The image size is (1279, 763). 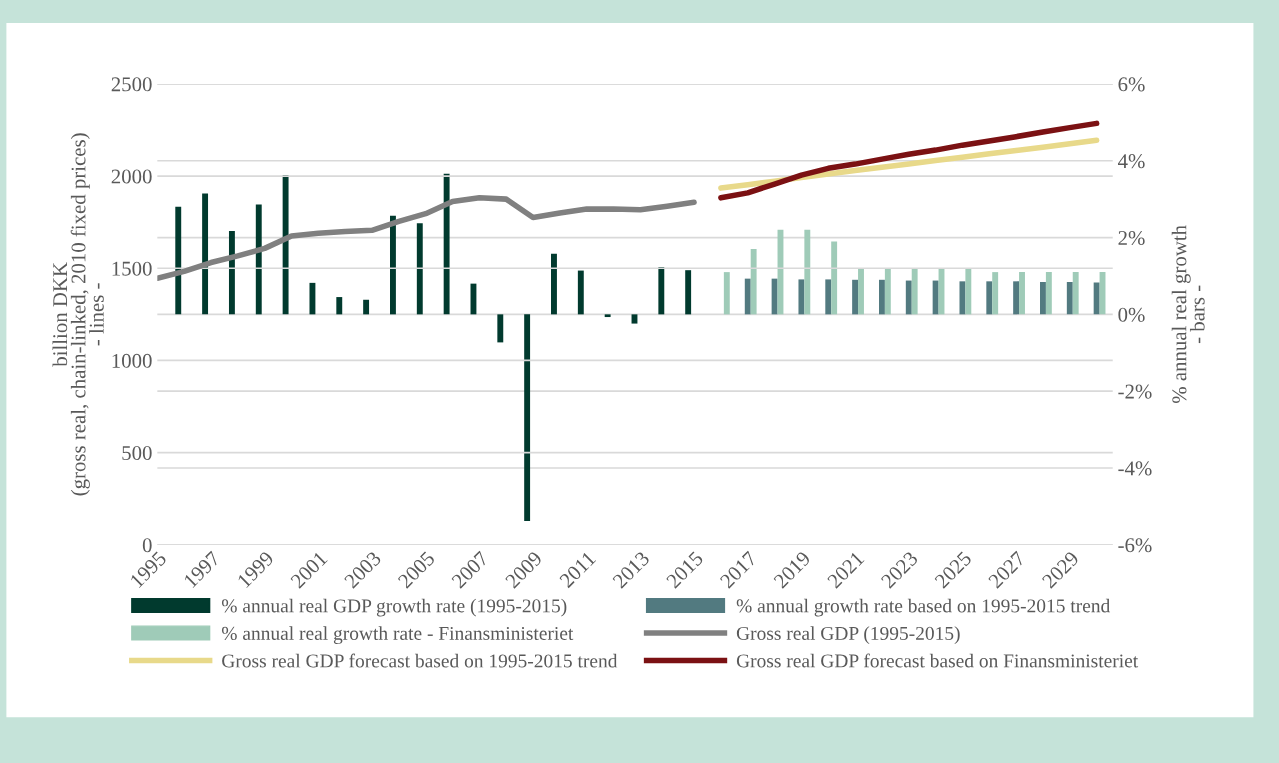 I want to click on y2-tick-label: 0%, so click(x=1131, y=314).